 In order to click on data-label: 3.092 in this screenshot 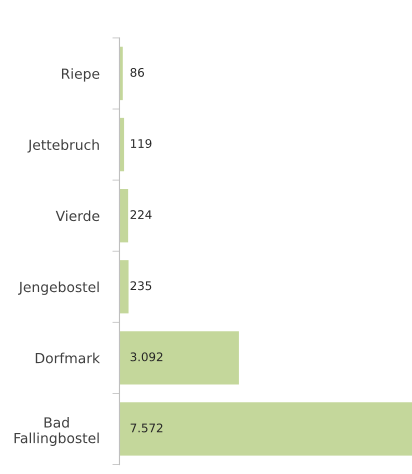, I will do `click(146, 357)`.